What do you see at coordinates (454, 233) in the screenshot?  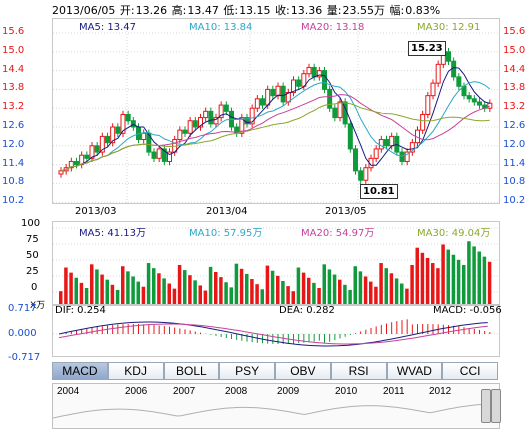 I see `vol-ma30-legend: MA30: 49.04万` at bounding box center [454, 233].